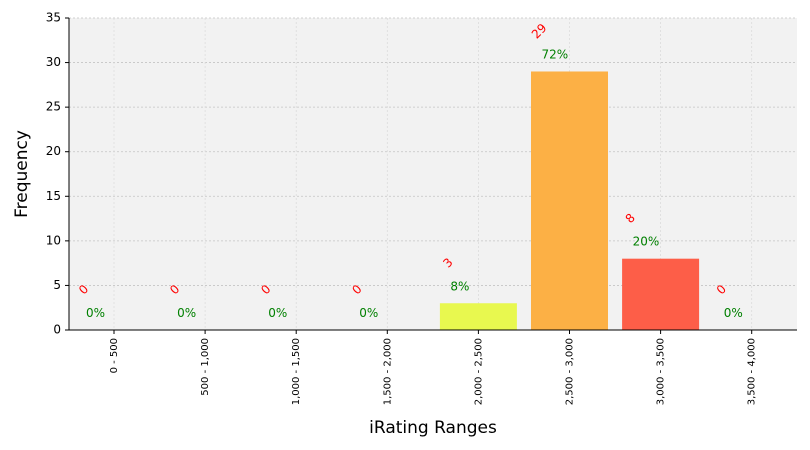  What do you see at coordinates (57, 330) in the screenshot?
I see `y-tick-label: 0` at bounding box center [57, 330].